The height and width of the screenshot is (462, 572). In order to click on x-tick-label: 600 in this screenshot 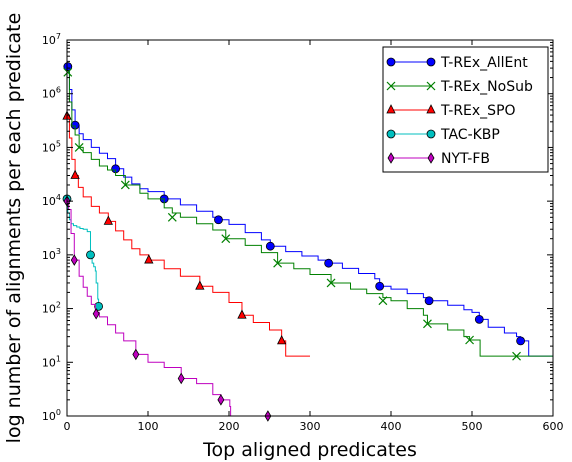, I will do `click(553, 426)`.